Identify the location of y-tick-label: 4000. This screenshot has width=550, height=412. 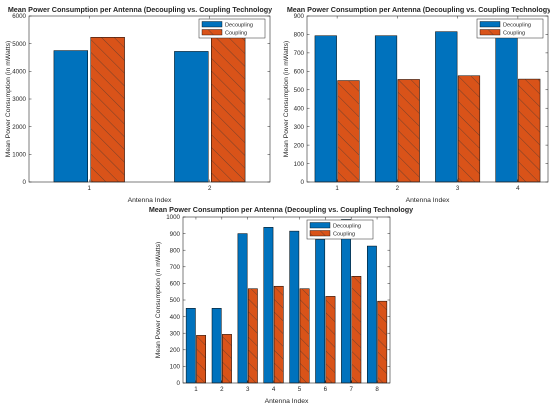
(19, 72).